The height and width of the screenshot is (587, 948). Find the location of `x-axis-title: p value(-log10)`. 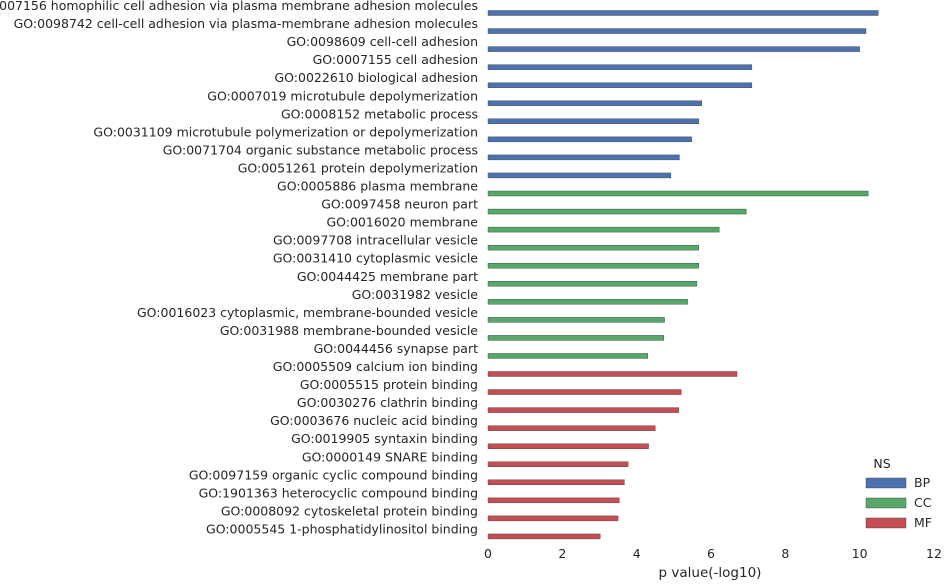

x-axis-title: p value(-log10) is located at coordinates (710, 573).